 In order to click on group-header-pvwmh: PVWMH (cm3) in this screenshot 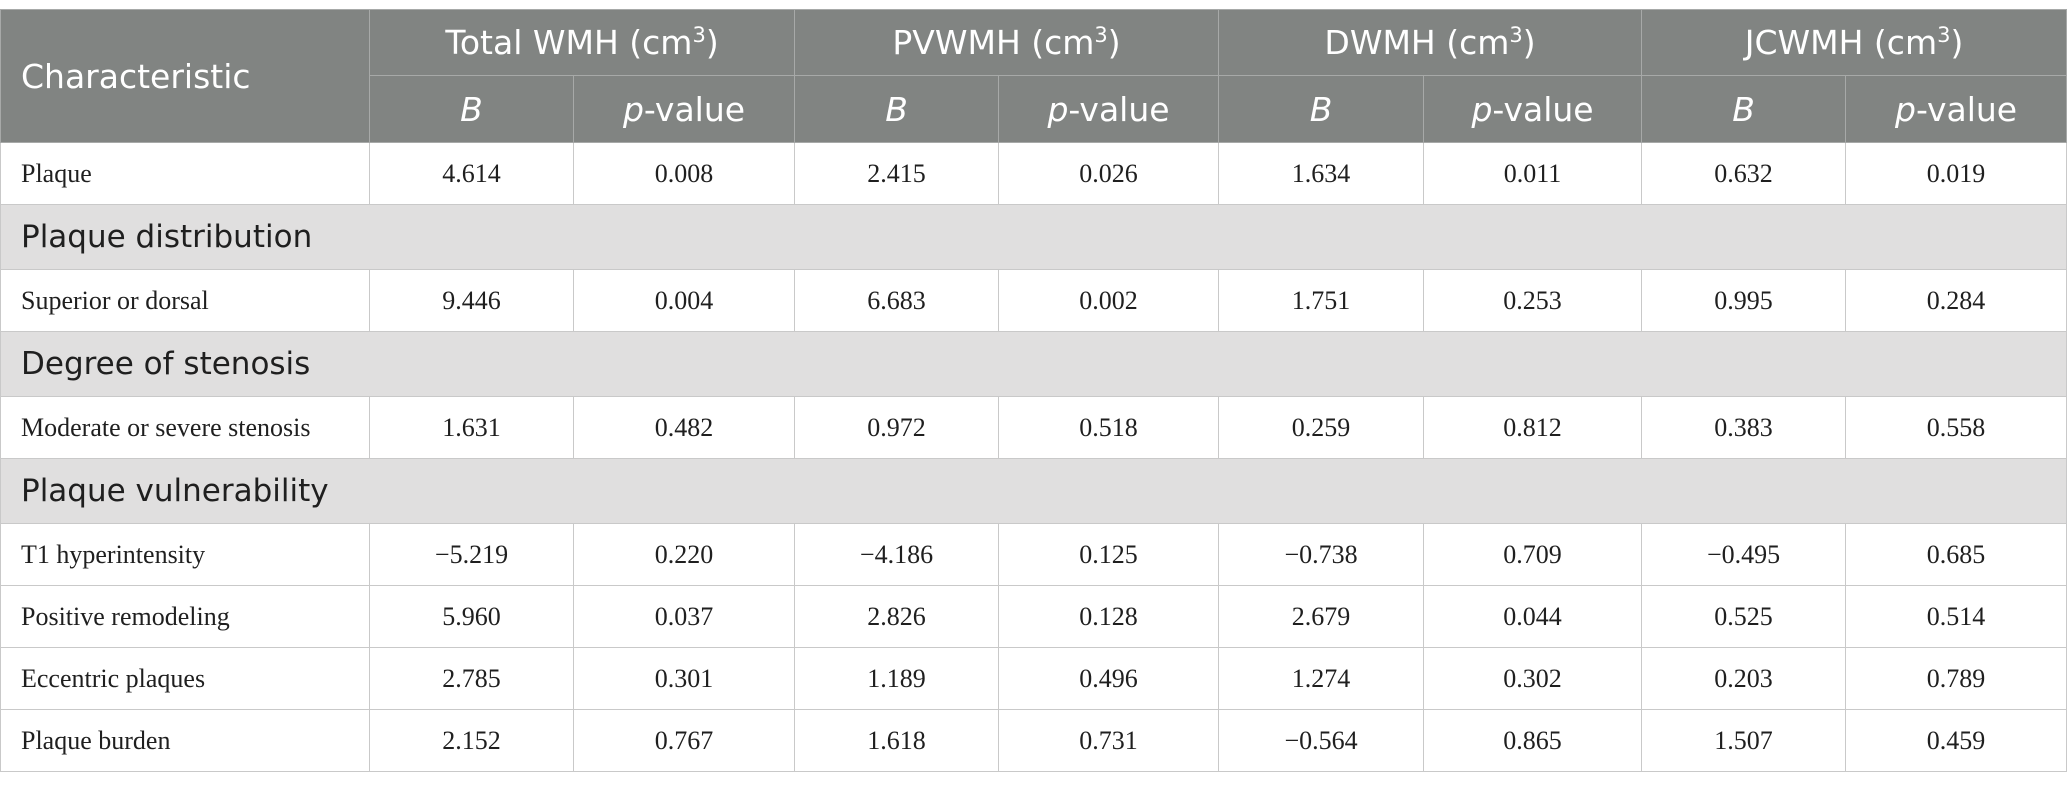, I will do `click(1007, 42)`.